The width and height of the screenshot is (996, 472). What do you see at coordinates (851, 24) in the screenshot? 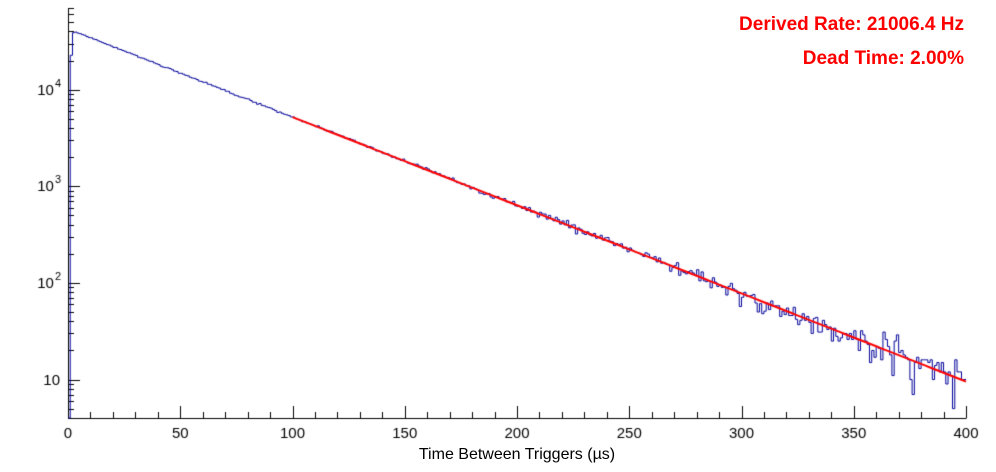
I see `derived-rate-text: Derived Rate: 21006.4 Hz` at bounding box center [851, 24].